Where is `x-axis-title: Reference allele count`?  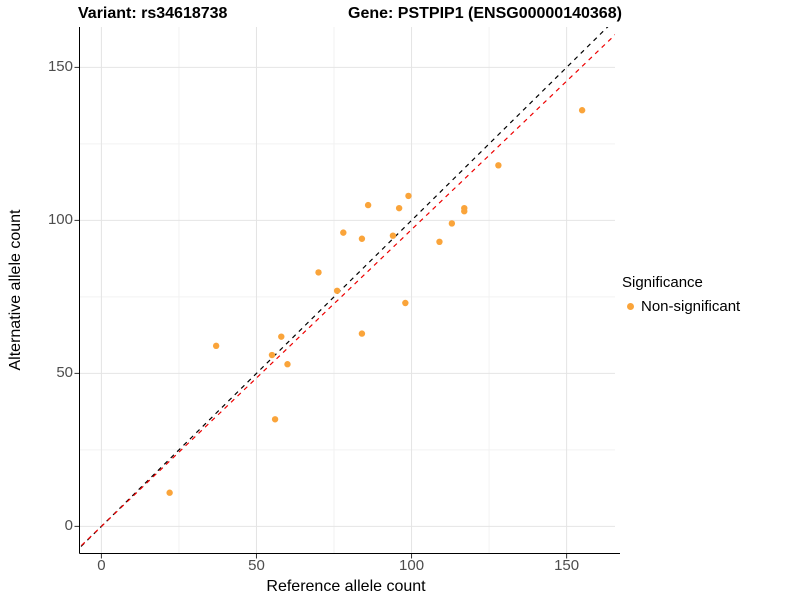
x-axis-title: Reference allele count is located at coordinates (346, 586).